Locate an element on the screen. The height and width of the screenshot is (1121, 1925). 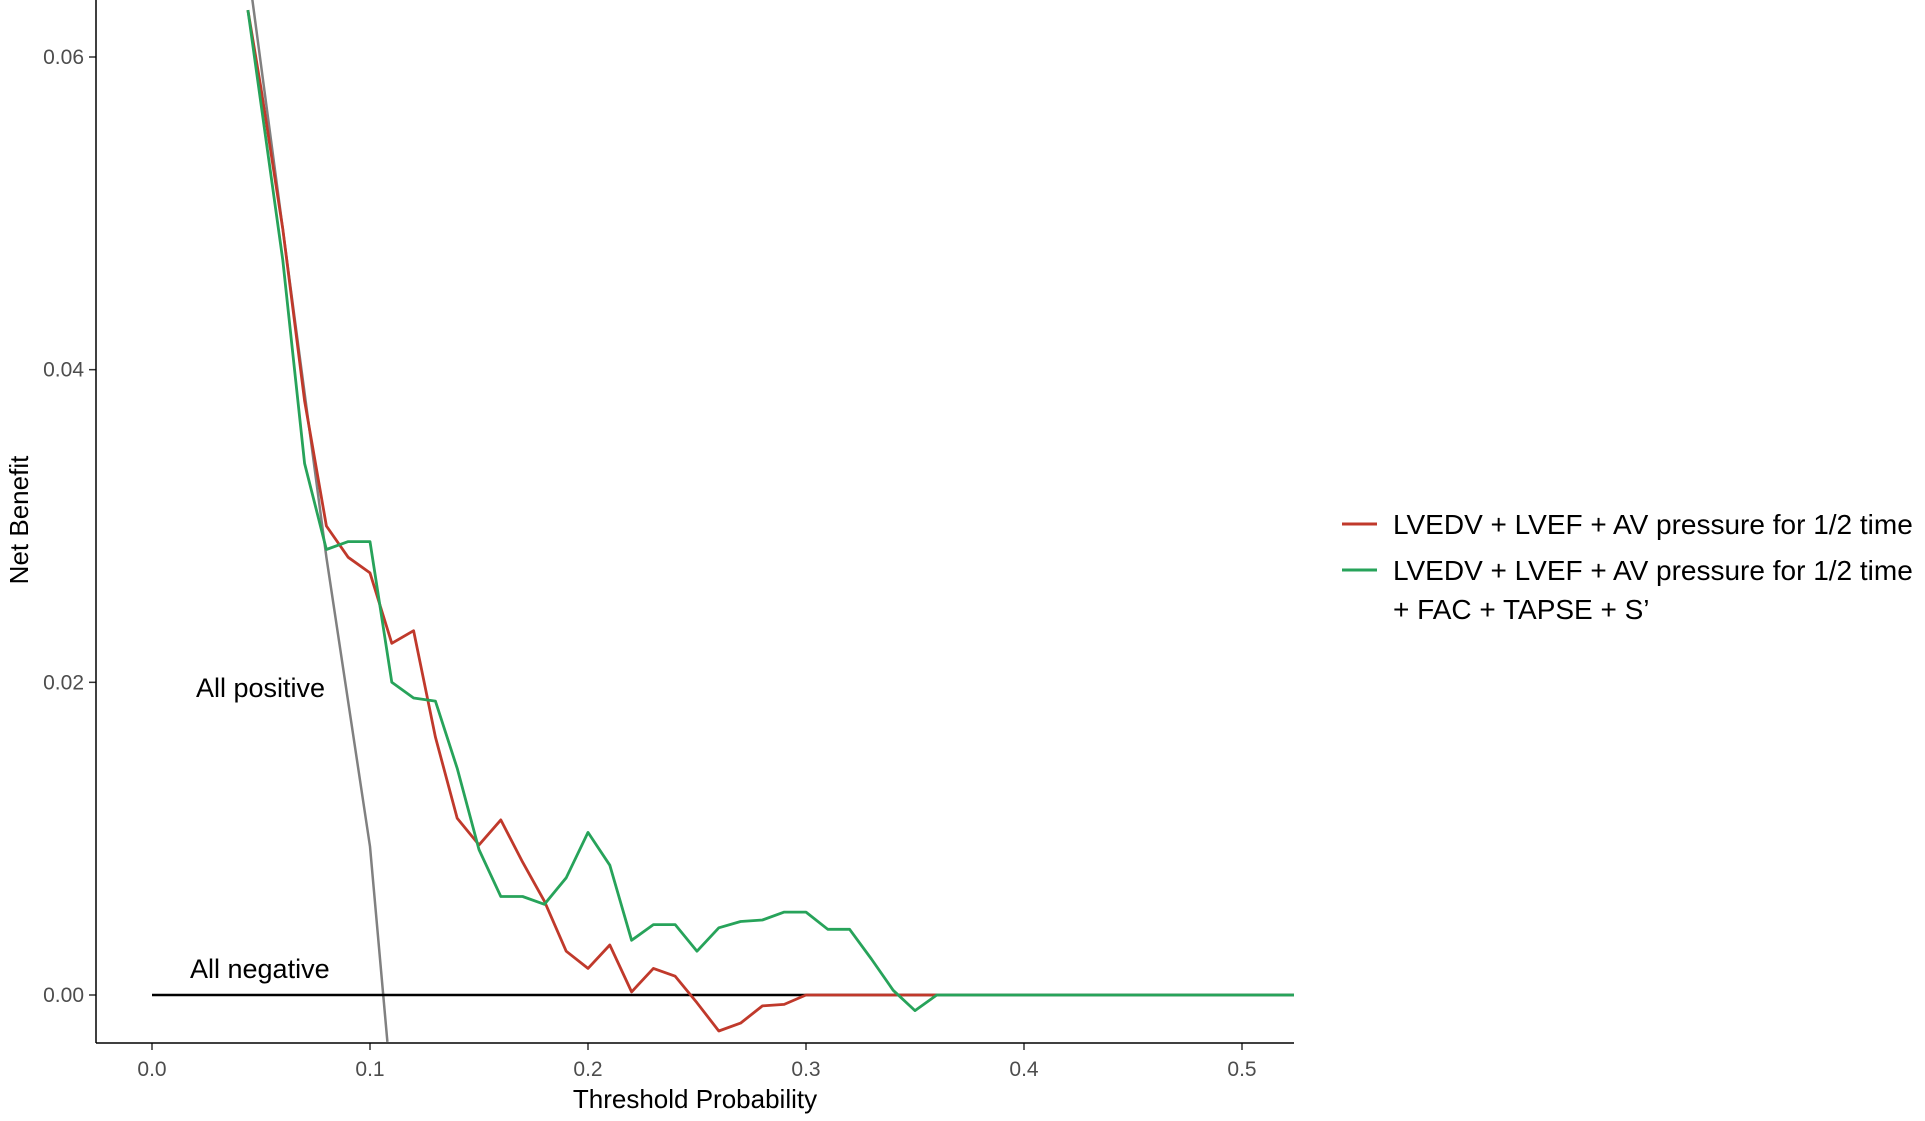
series-line-all-positive is located at coordinates (320, 521).